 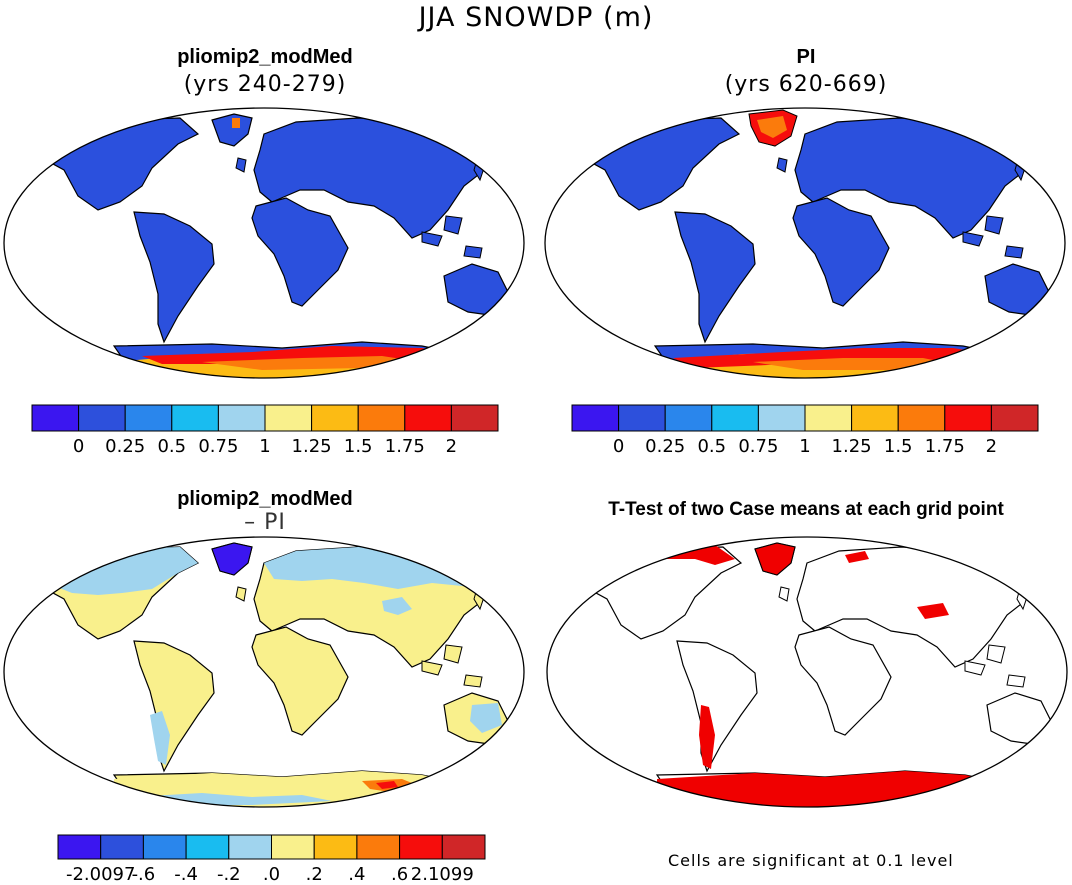 What do you see at coordinates (397, 606) in the screenshot?
I see `tibet-cooling` at bounding box center [397, 606].